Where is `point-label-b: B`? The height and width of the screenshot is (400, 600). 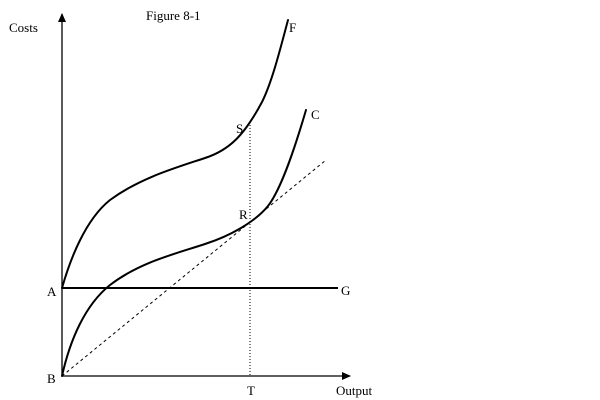
point-label-b: B is located at coordinates (51, 378).